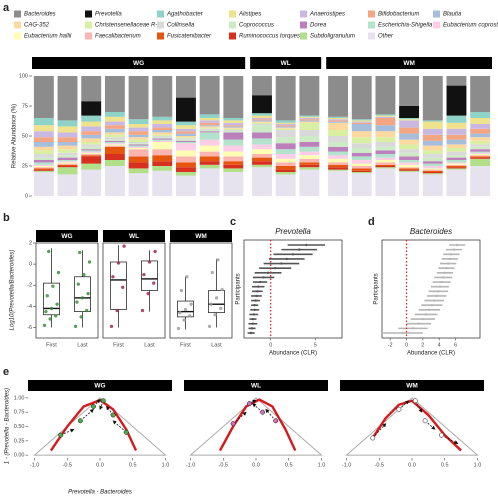 The width and height of the screenshot is (498, 500). Describe the element at coordinates (133, 465) in the screenshot. I see `x-tick-label: 0.5` at that location.